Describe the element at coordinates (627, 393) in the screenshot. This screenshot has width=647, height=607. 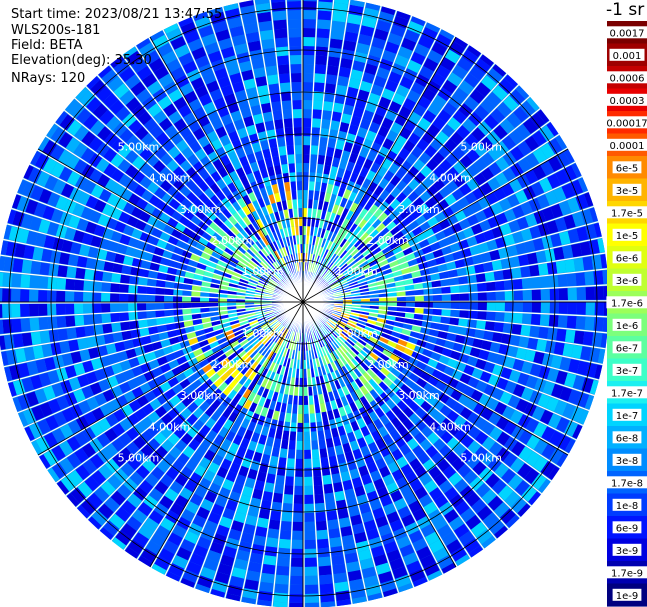
I see `colorbar-tick-label: 1.7e-7` at that location.